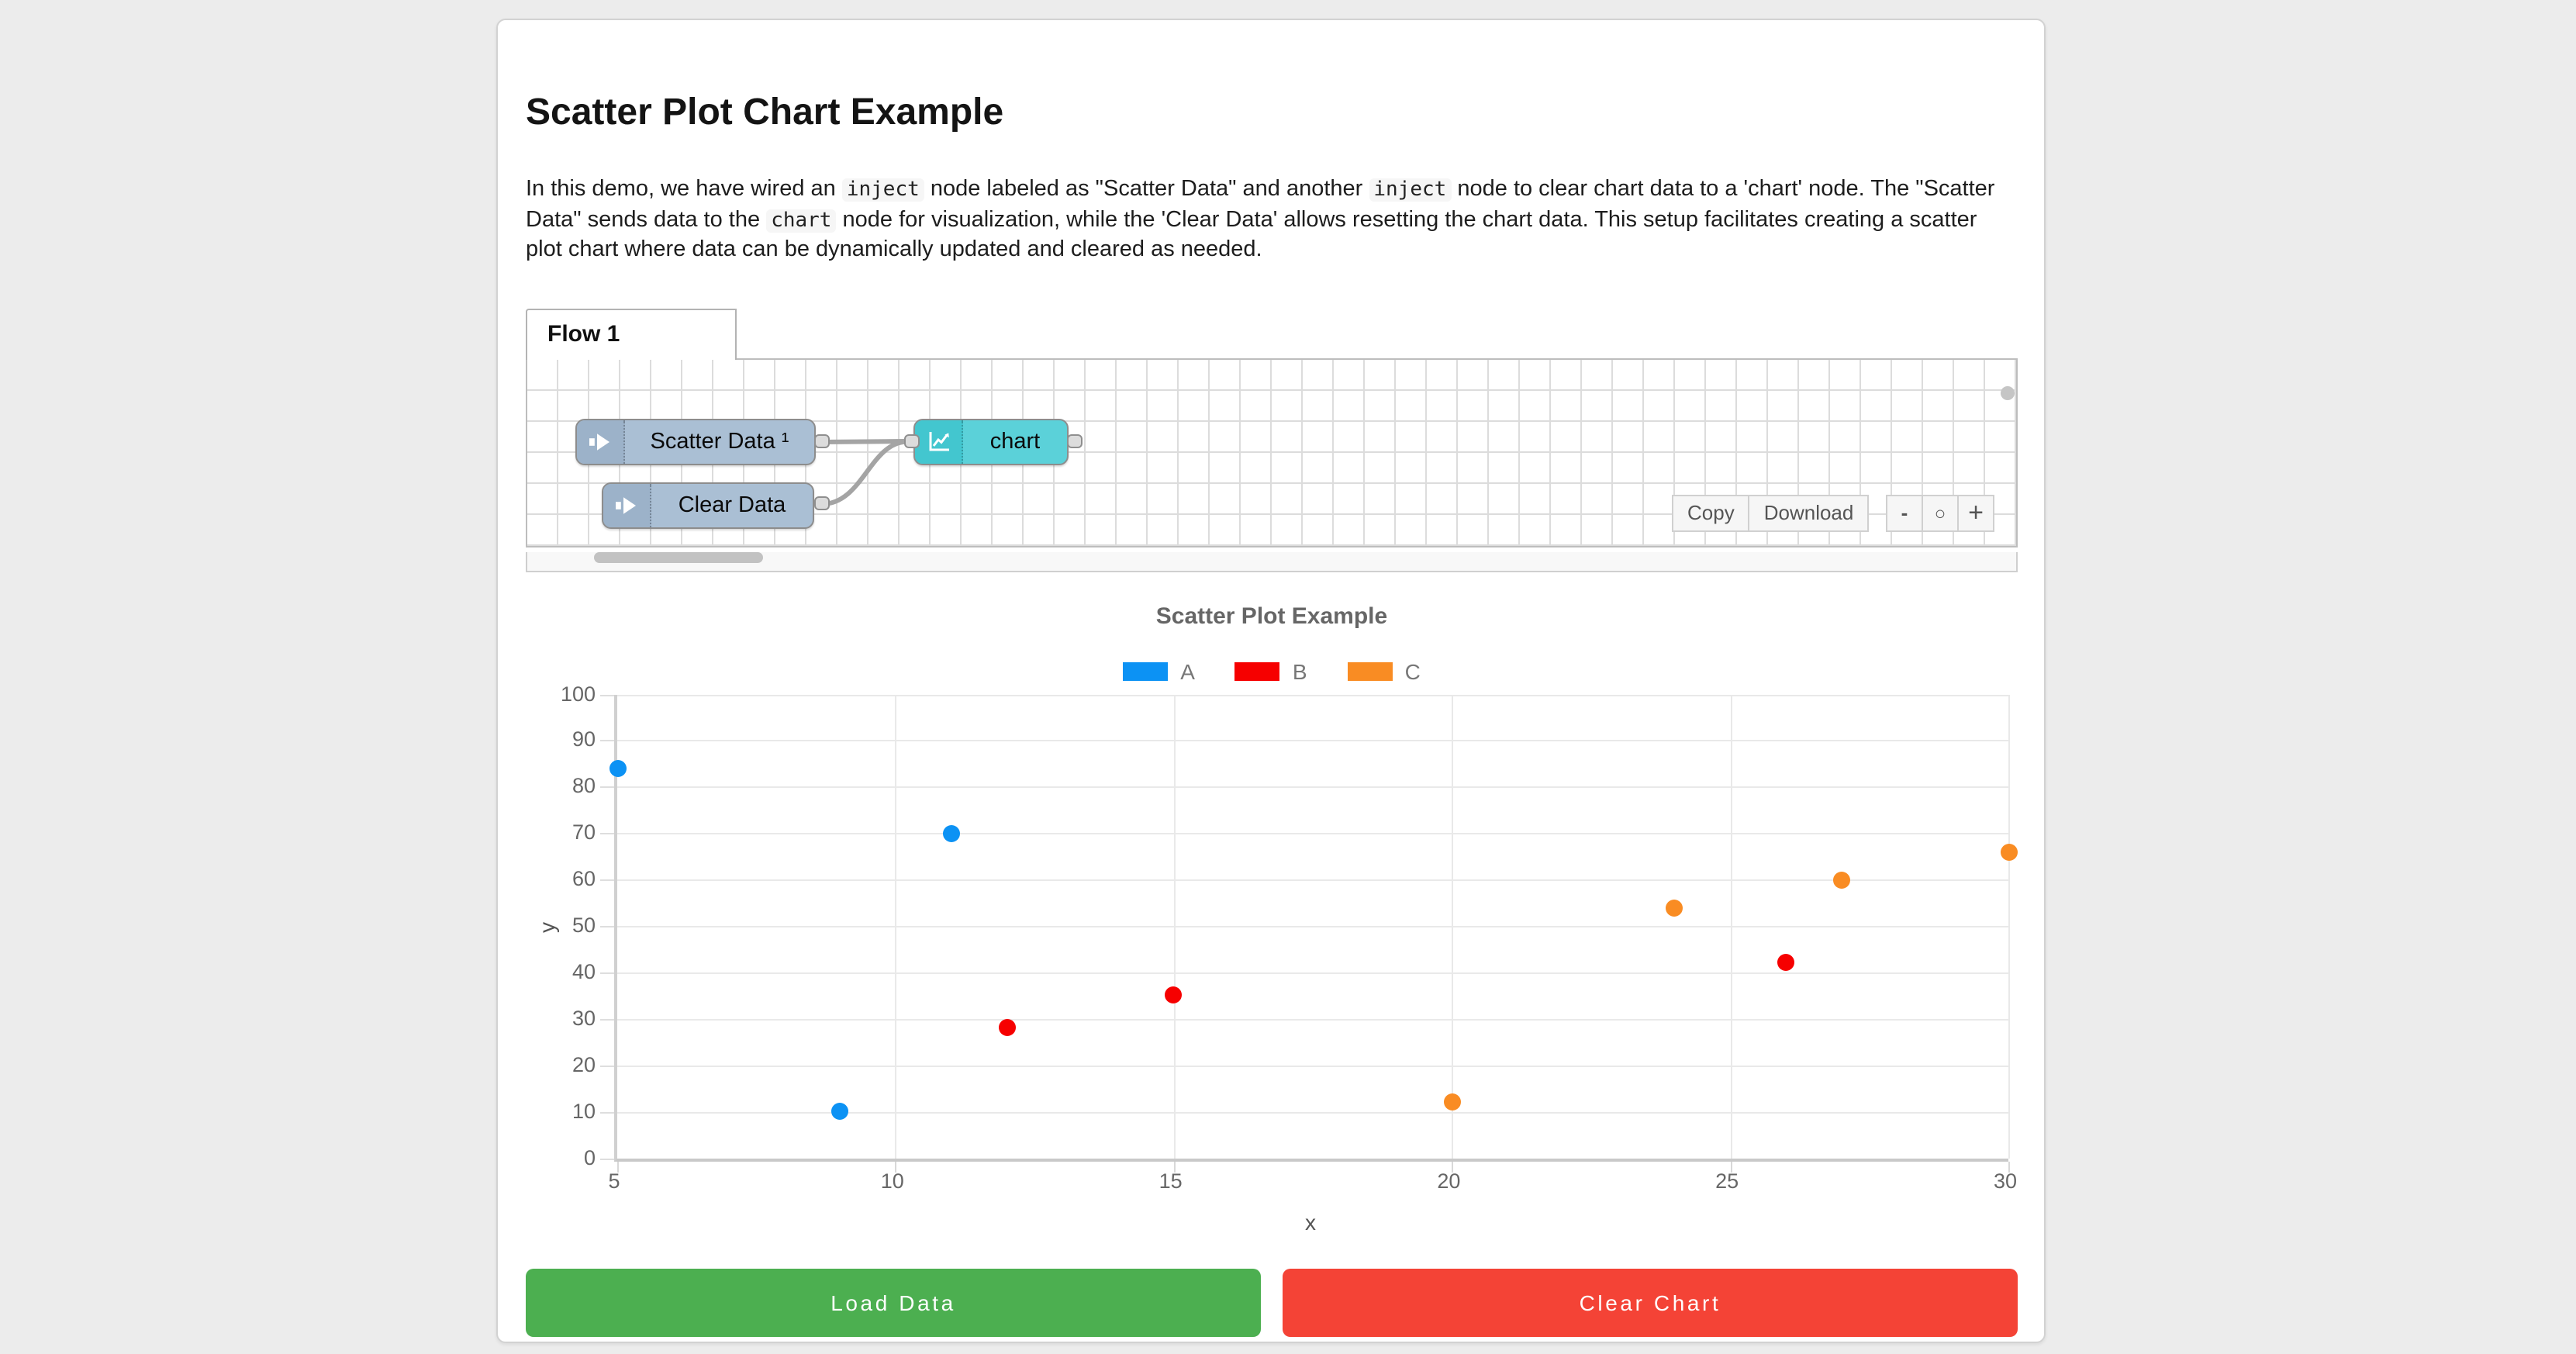  I want to click on horizontal-scrollbar, so click(1272, 561).